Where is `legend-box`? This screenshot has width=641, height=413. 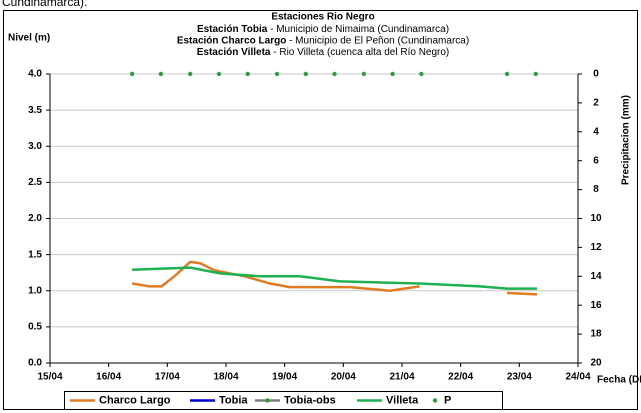 legend-box is located at coordinates (283, 400).